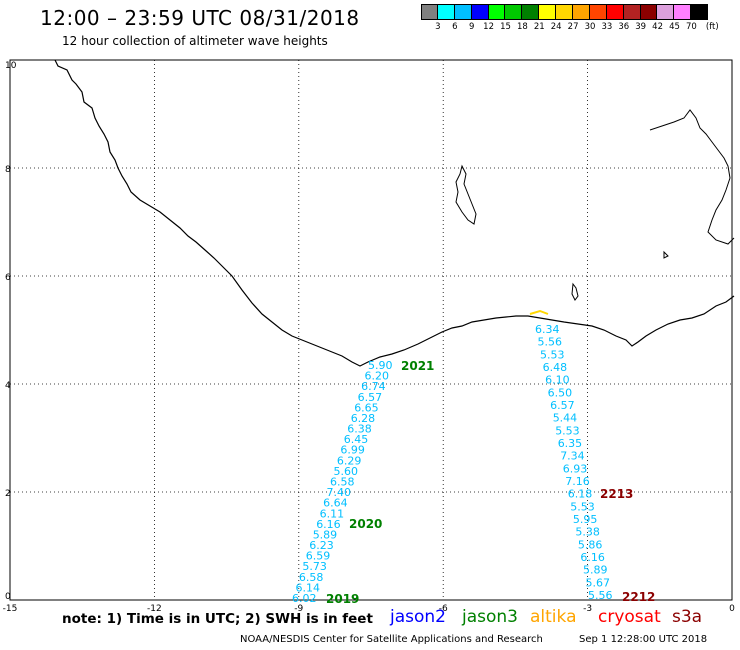  What do you see at coordinates (624, 27) in the screenshot?
I see `colorbar-label: 36` at bounding box center [624, 27].